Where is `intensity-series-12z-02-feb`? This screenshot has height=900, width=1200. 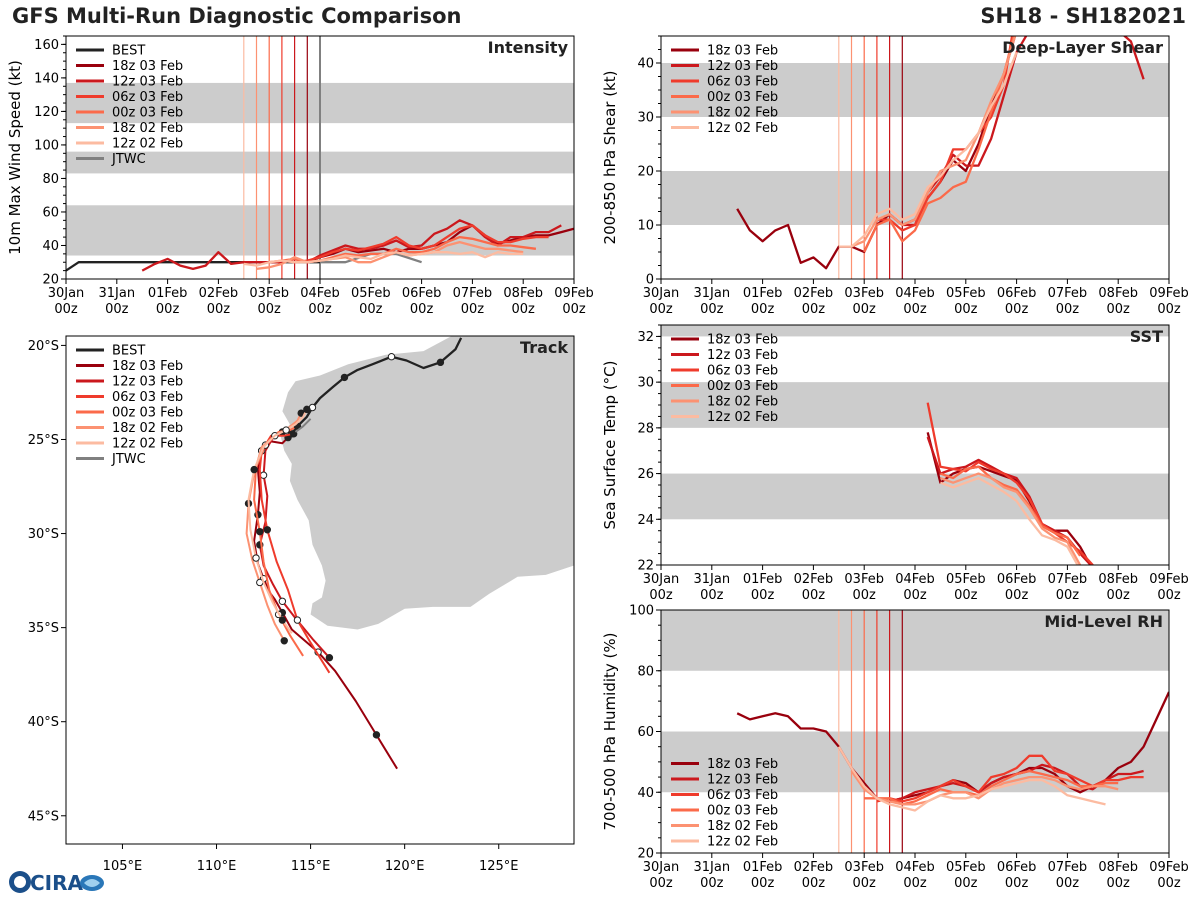
intensity-series-12z-02-feb is located at coordinates (383, 259).